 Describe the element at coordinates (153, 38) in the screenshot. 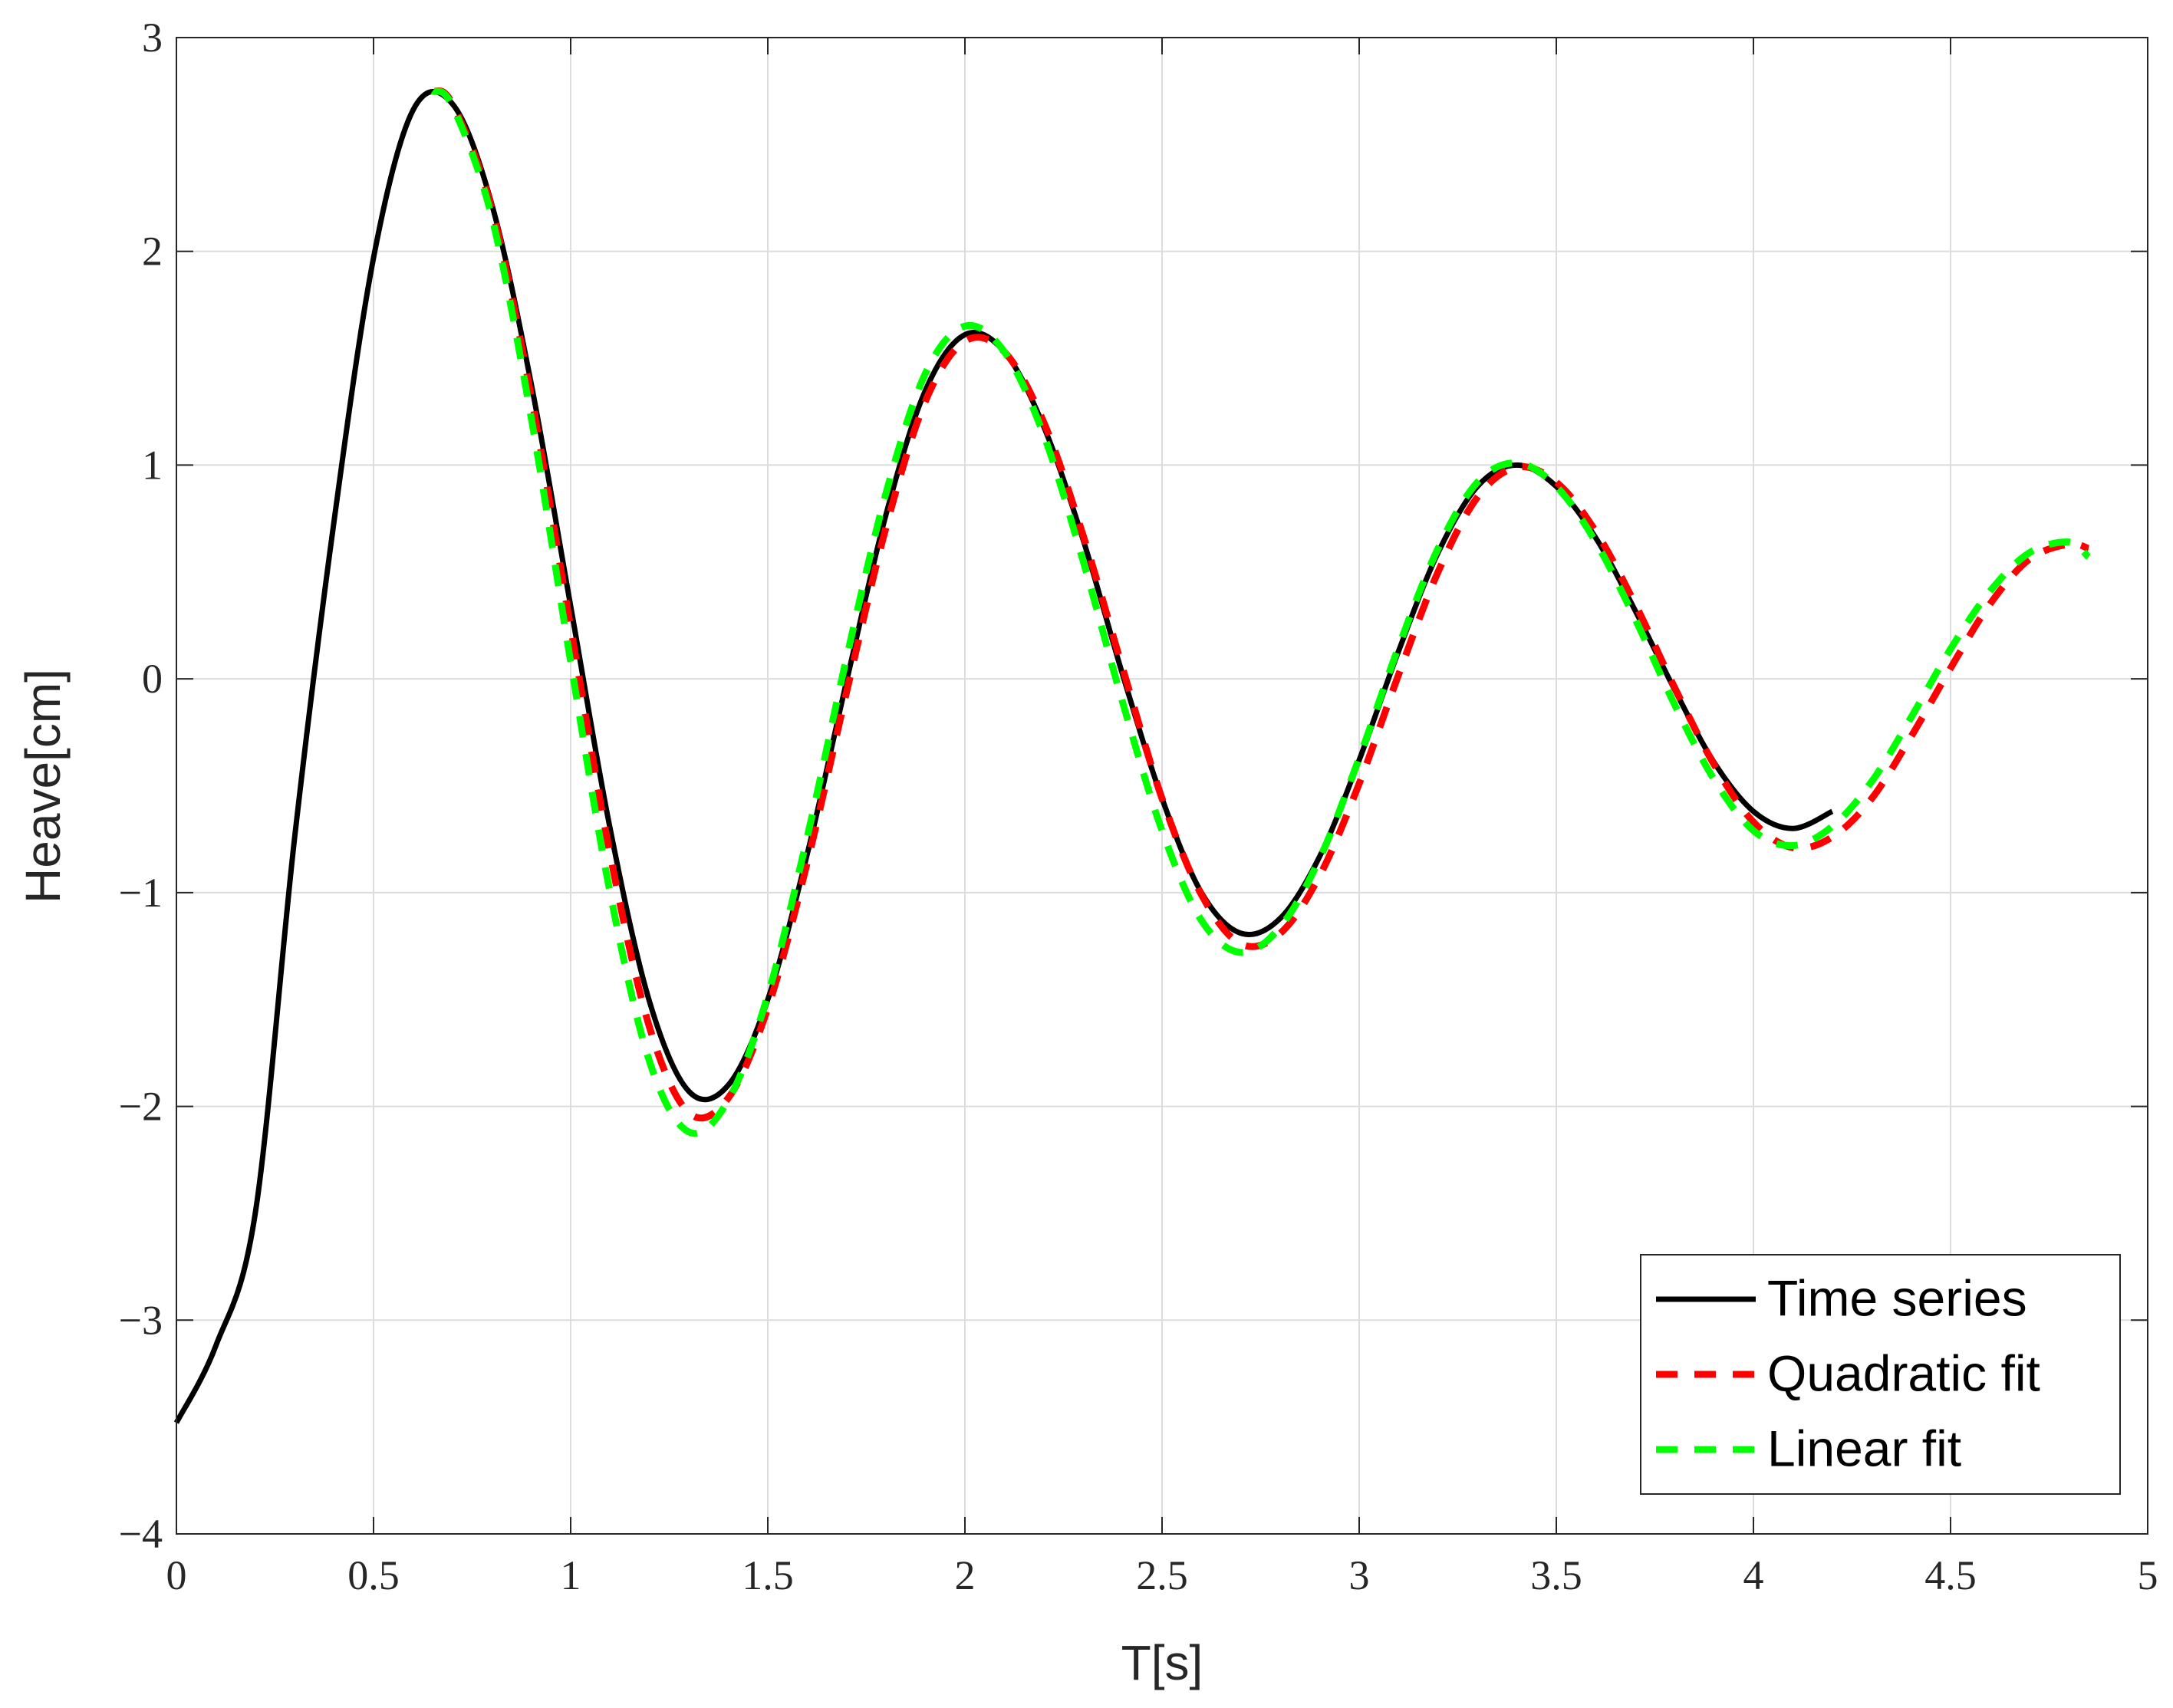

I see `y-tick-label: 3` at that location.